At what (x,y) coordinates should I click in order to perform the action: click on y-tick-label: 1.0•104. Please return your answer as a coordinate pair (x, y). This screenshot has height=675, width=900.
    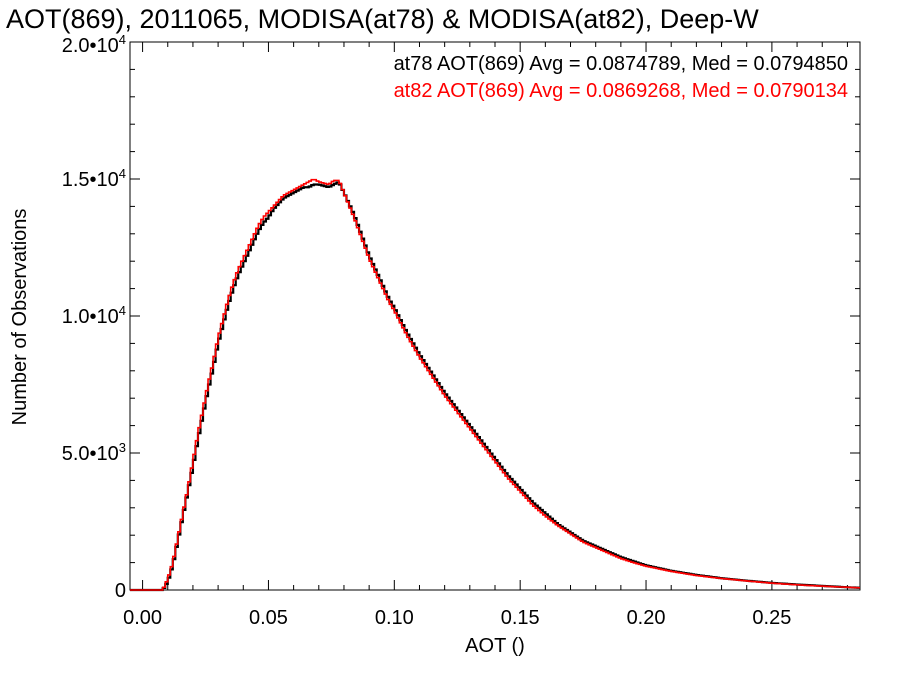
    Looking at the image, I should click on (94, 315).